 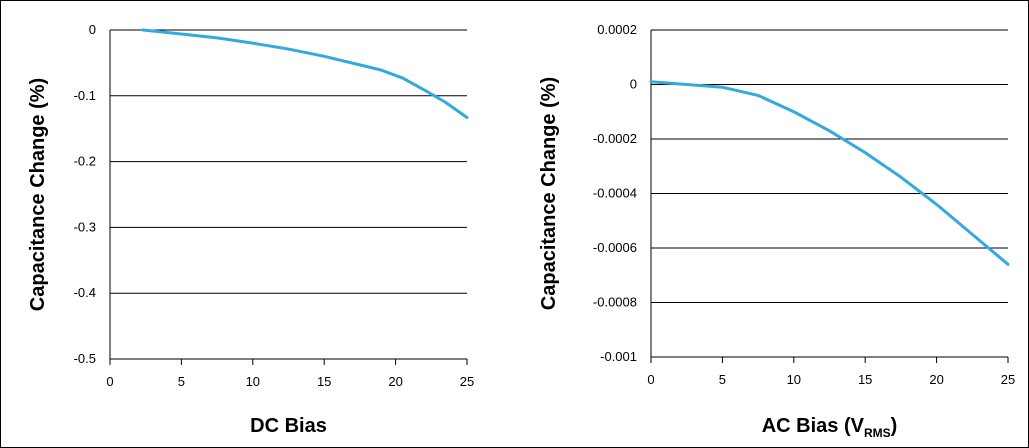 What do you see at coordinates (85, 358) in the screenshot?
I see `y-tick-label: -0.5` at bounding box center [85, 358].